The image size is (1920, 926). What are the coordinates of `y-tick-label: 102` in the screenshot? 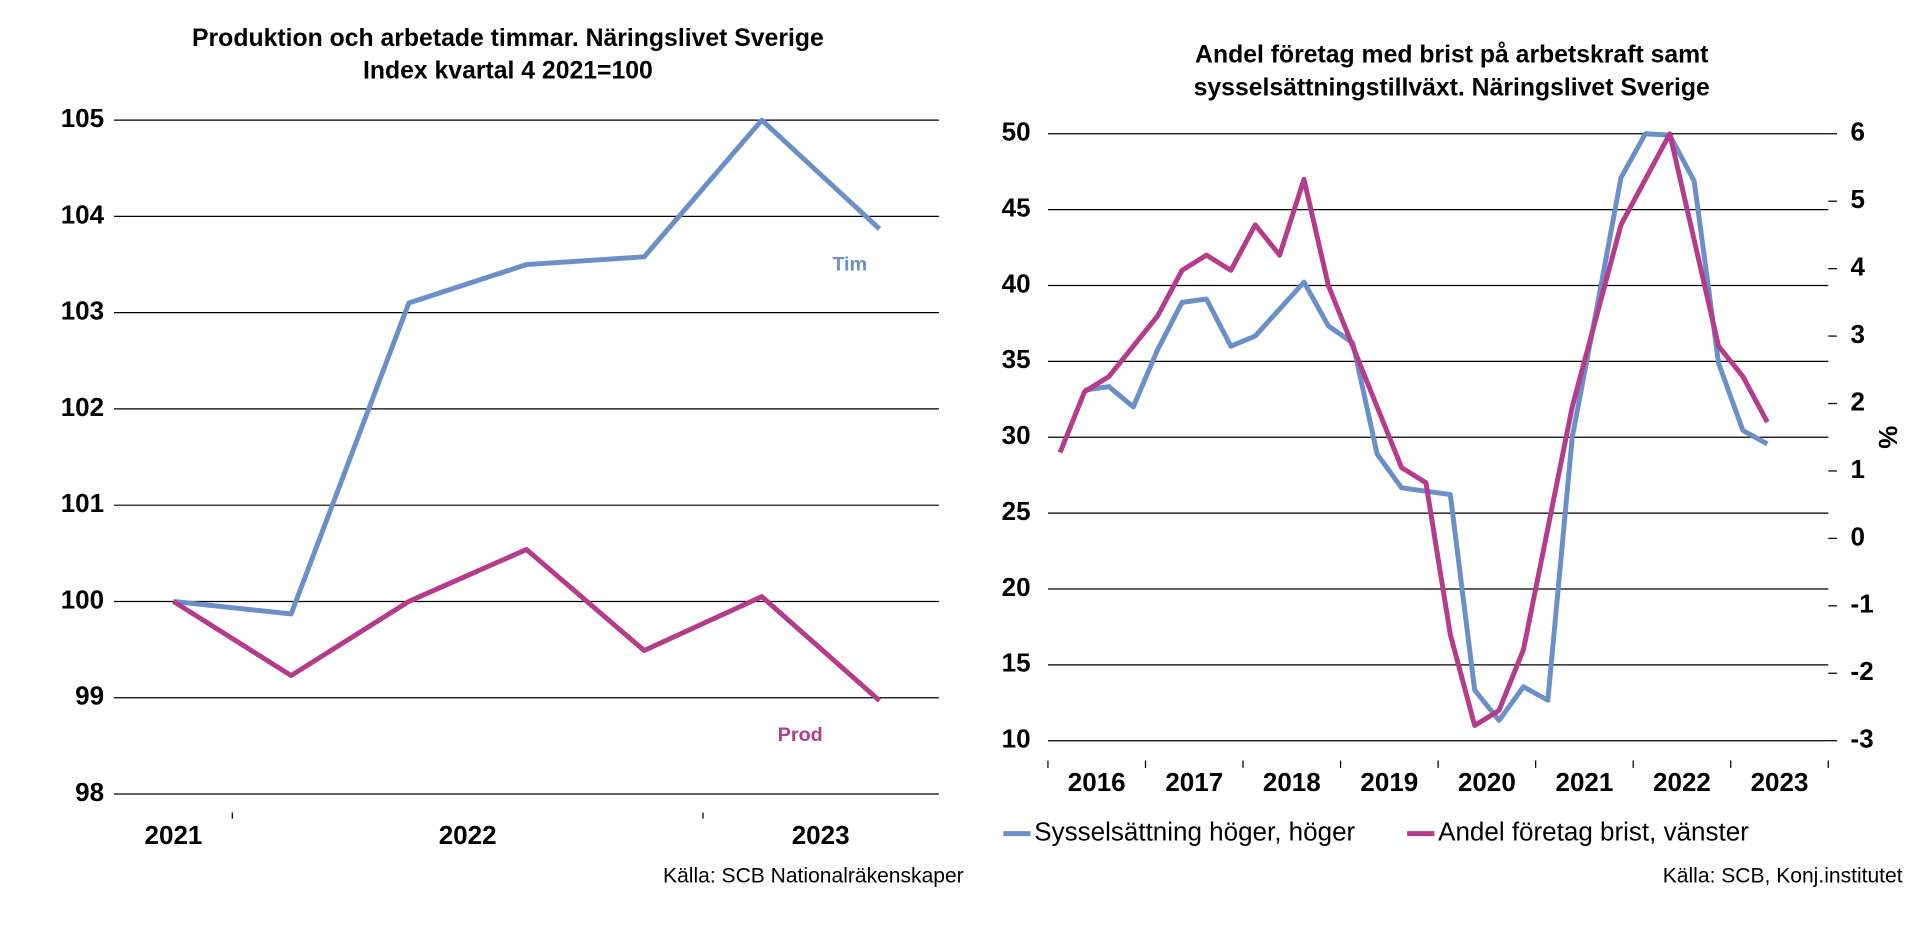 It's located at (82, 407).